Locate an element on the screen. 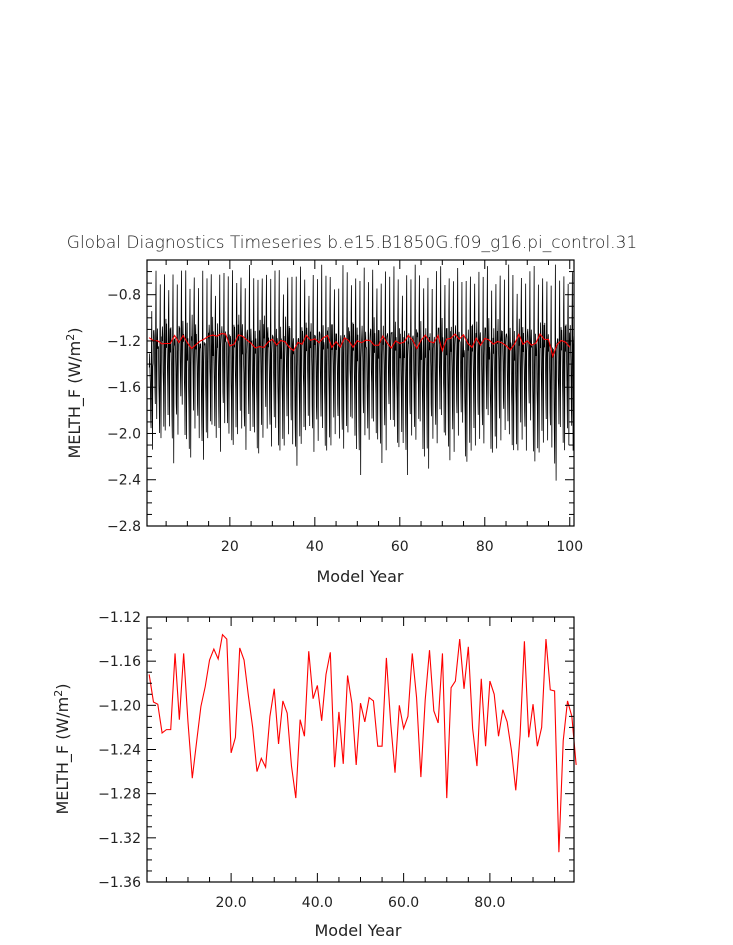  p2-ytick-labels: −1.36 −1.32 −1.28 −1.24 −1.20 −1.16 −1.12 is located at coordinates (119, 750).